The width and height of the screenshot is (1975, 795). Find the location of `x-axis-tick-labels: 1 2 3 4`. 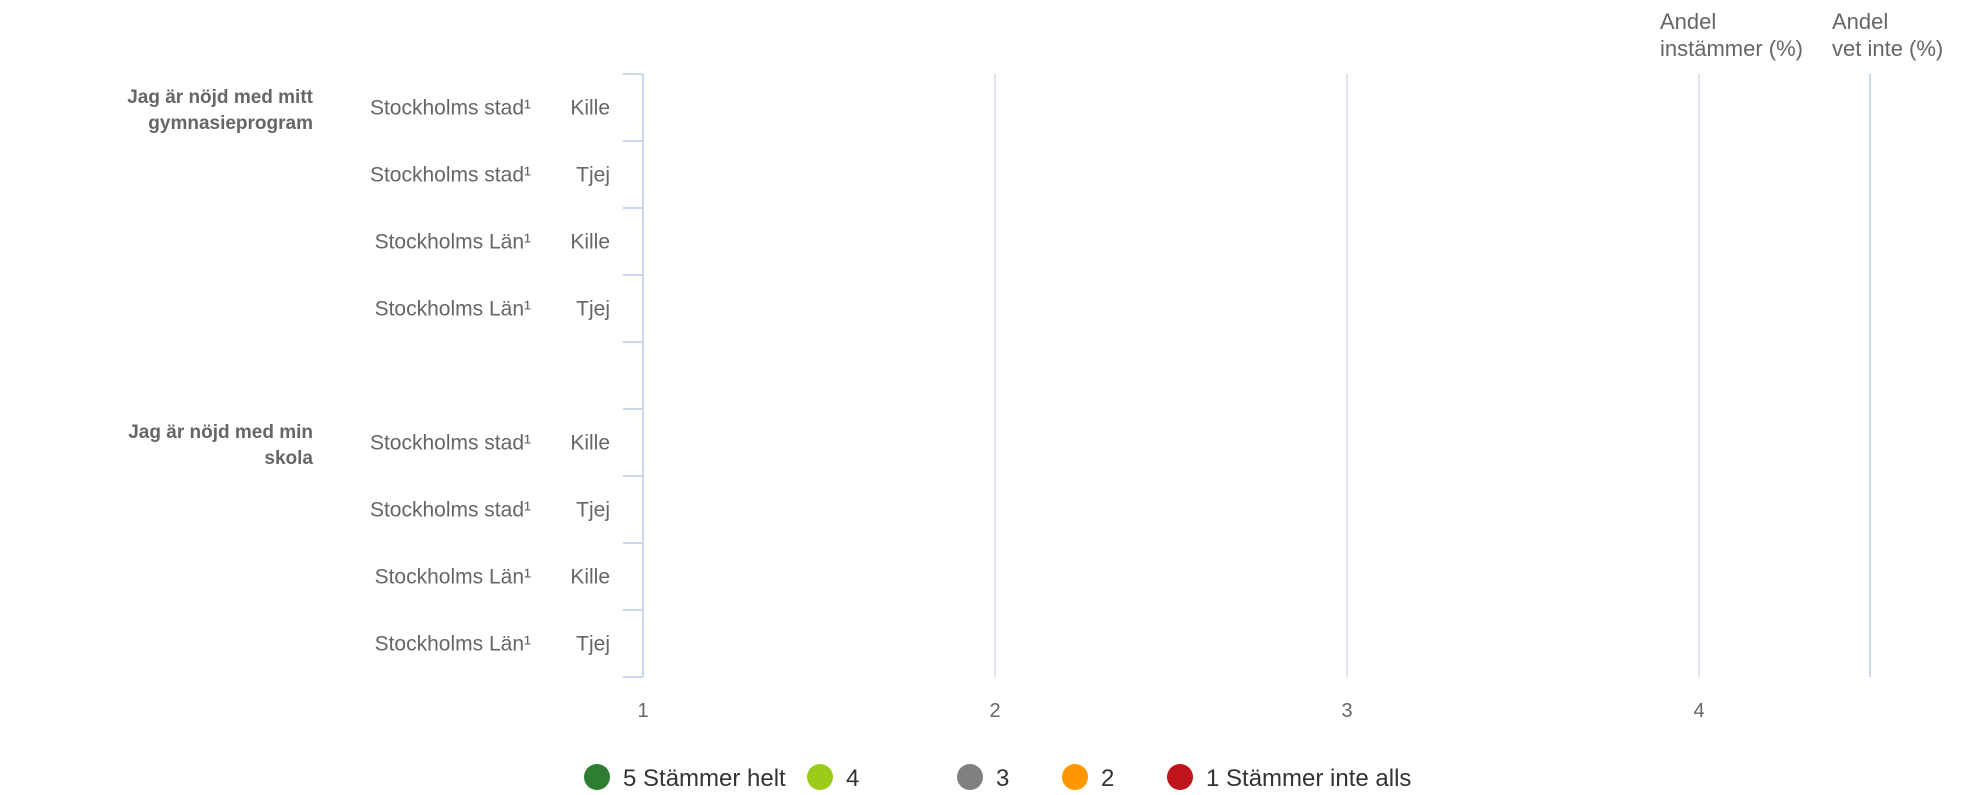

x-axis-tick-labels: 1 2 3 4 is located at coordinates (1170, 711).